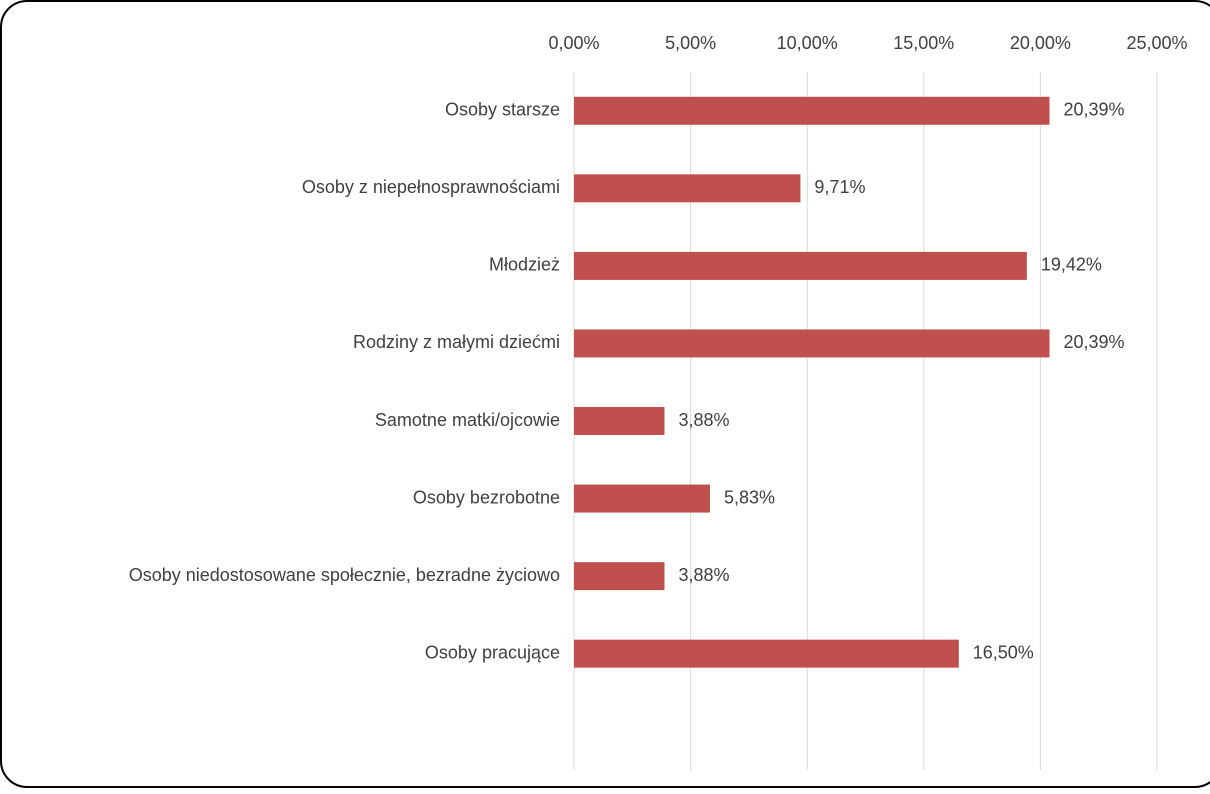  What do you see at coordinates (431, 187) in the screenshot?
I see `y-tick-label: Osoby z niepełnosprawnościami` at bounding box center [431, 187].